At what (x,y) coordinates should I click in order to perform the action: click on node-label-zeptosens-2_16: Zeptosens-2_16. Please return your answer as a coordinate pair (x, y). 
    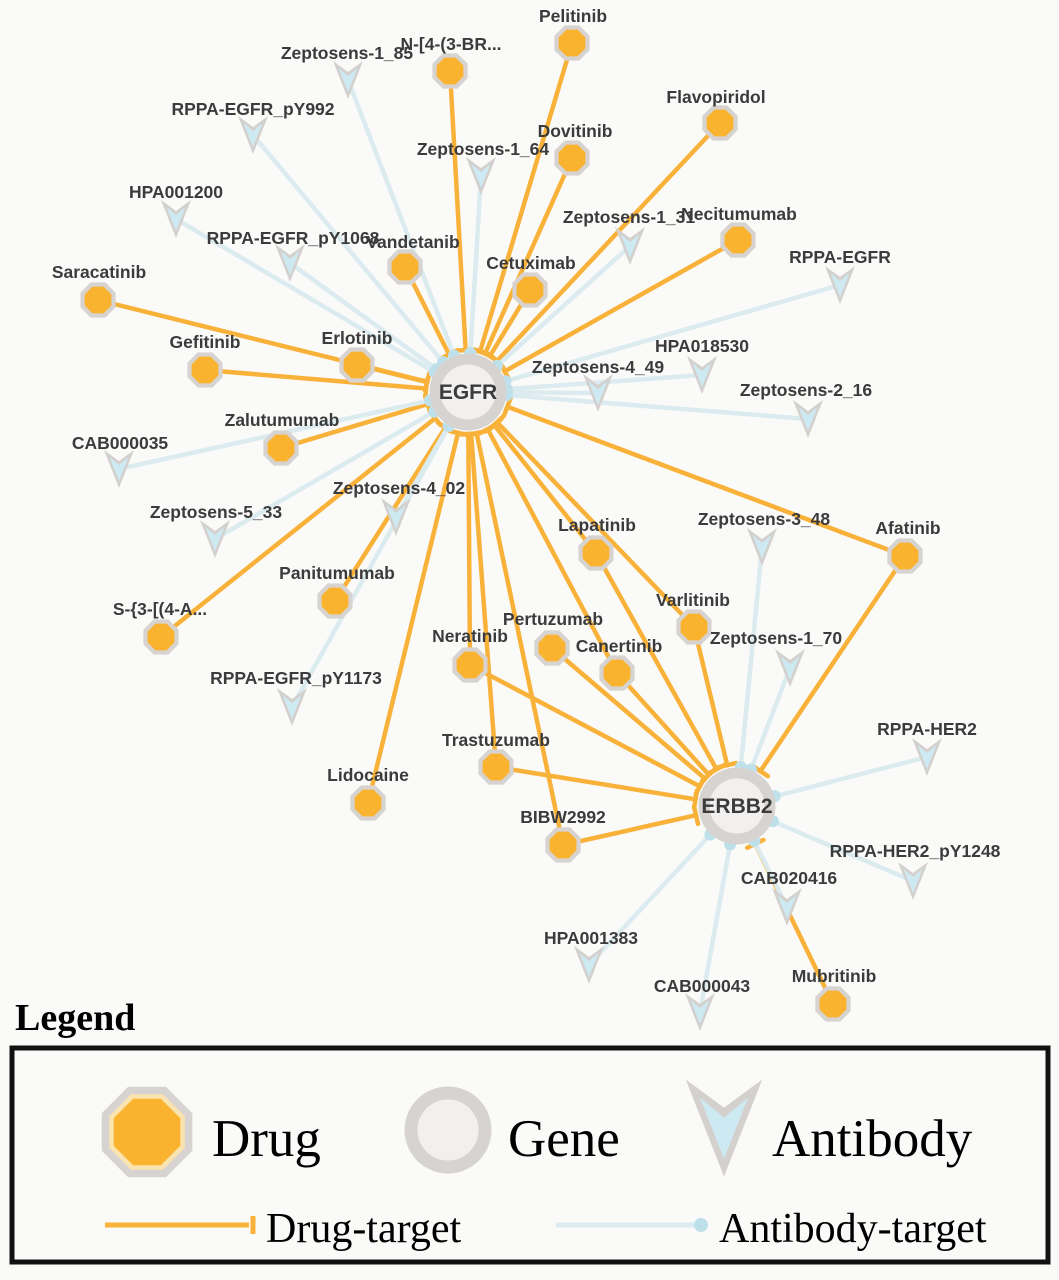
    Looking at the image, I should click on (806, 390).